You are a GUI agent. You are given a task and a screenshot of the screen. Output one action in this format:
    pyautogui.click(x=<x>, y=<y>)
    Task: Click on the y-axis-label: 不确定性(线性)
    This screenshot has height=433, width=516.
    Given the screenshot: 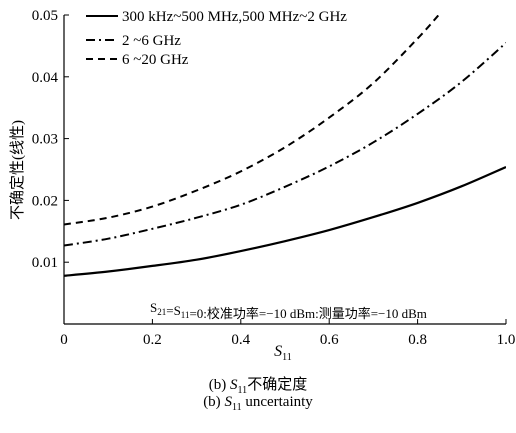 What is the action you would take?
    pyautogui.click(x=17, y=170)
    